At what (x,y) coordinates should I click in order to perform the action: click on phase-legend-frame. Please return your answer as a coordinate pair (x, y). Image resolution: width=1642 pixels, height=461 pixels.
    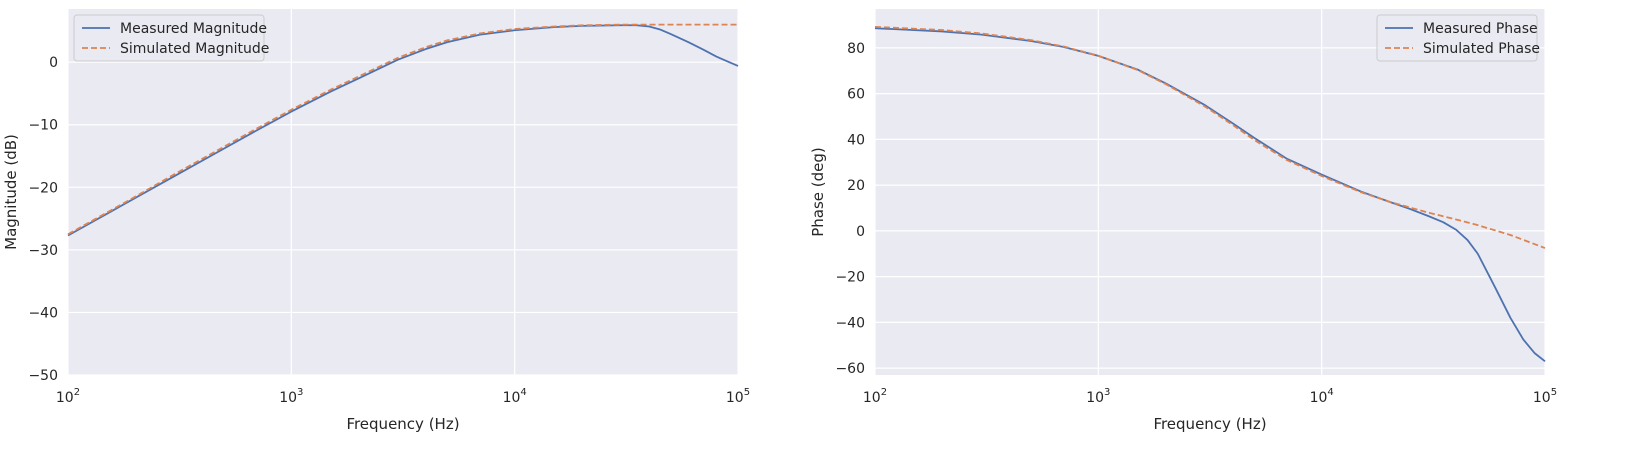
    Looking at the image, I should click on (1457, 38).